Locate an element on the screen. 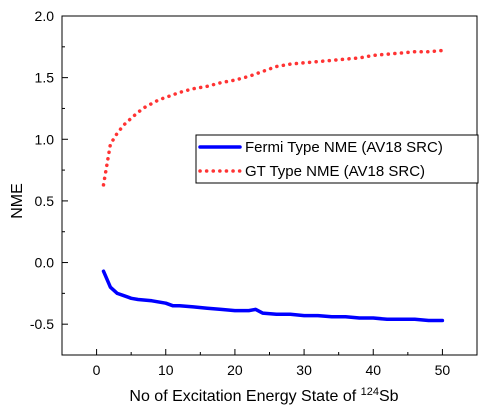  y-tick-label: 1.0 is located at coordinates (45, 139).